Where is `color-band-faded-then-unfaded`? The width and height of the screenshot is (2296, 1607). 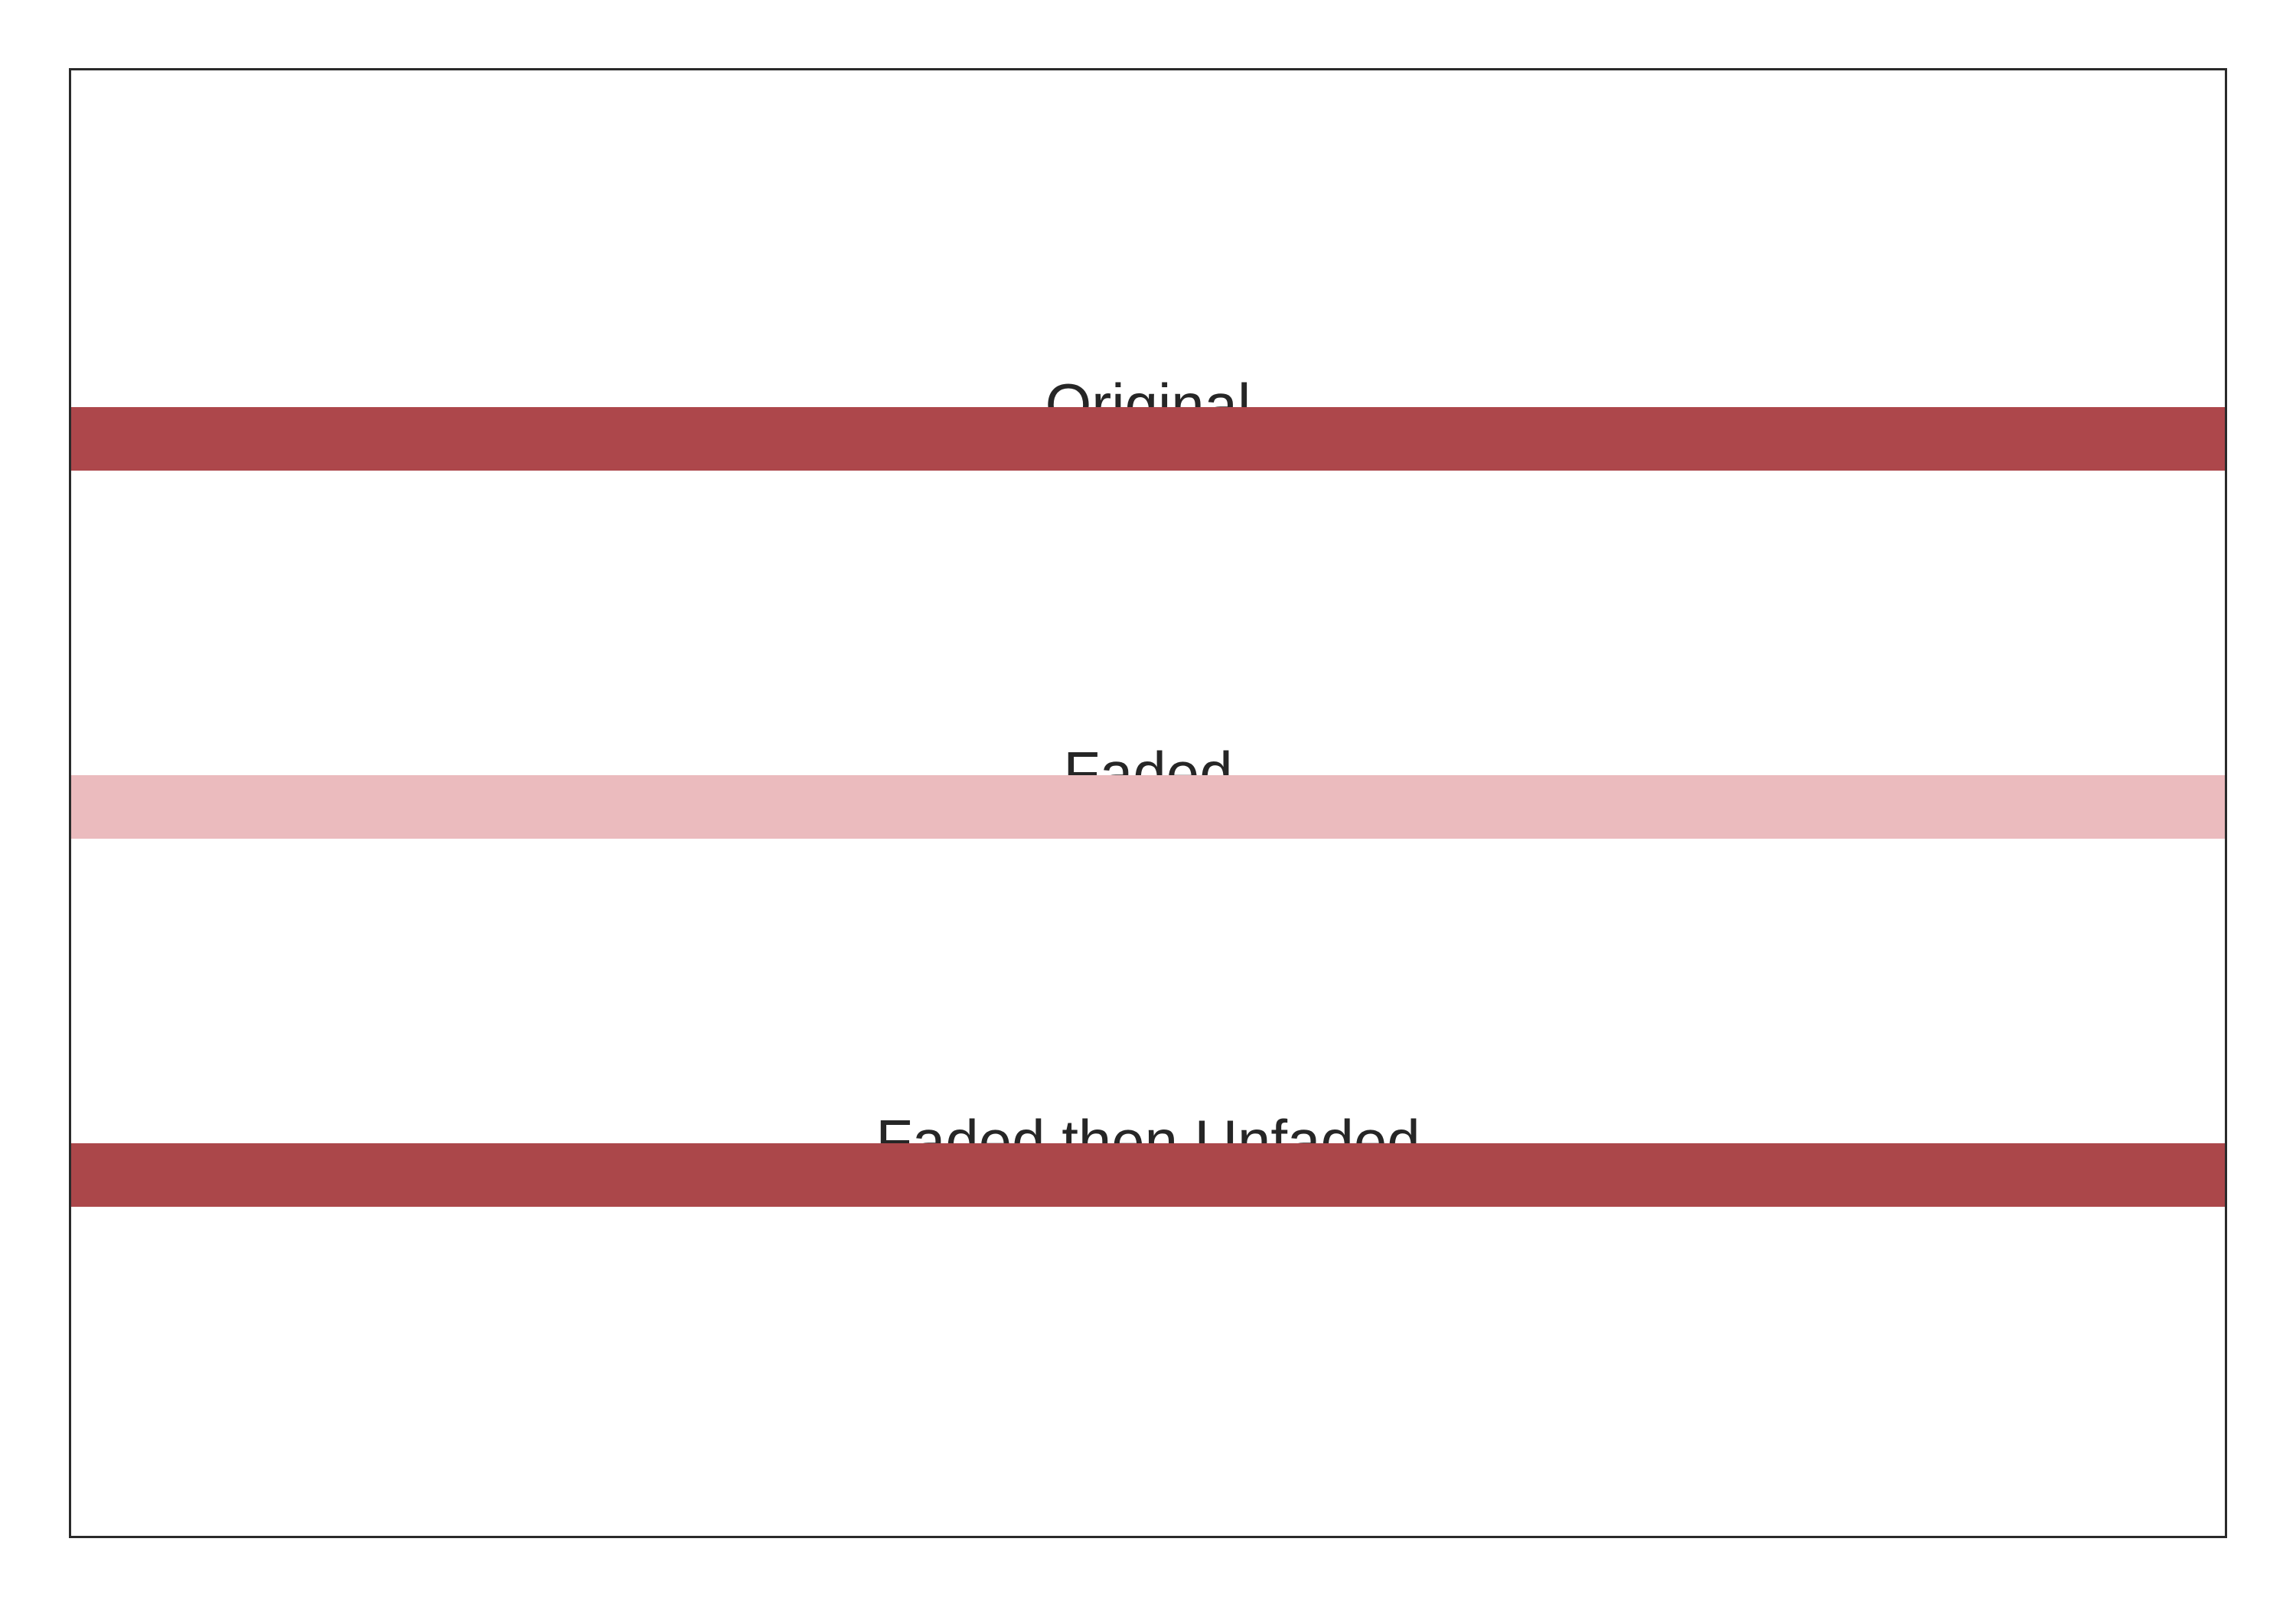
color-band-faded-then-unfaded is located at coordinates (1148, 1175).